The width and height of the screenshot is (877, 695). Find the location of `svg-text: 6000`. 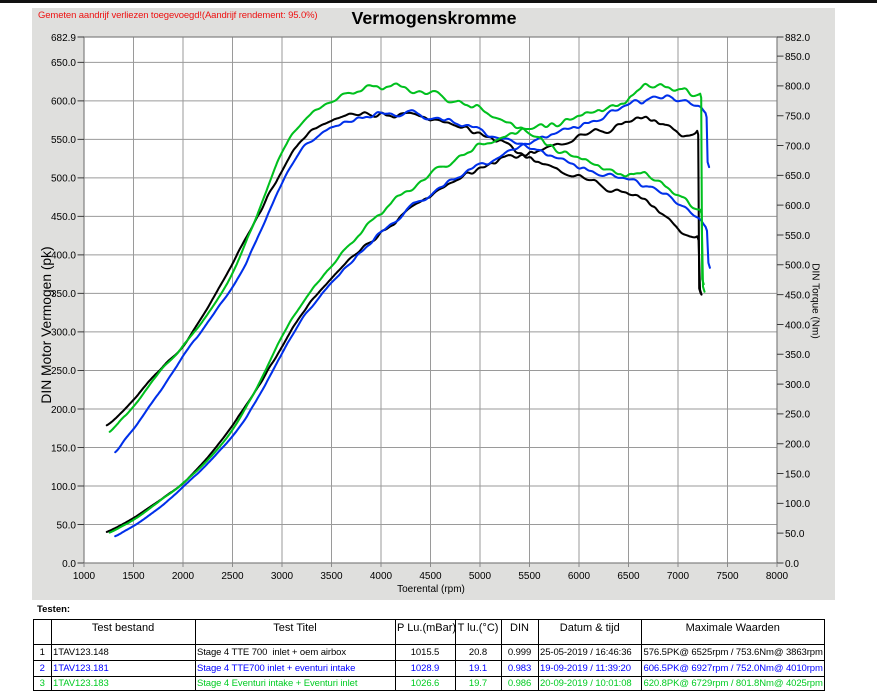

svg-text: 6000 is located at coordinates (579, 576).